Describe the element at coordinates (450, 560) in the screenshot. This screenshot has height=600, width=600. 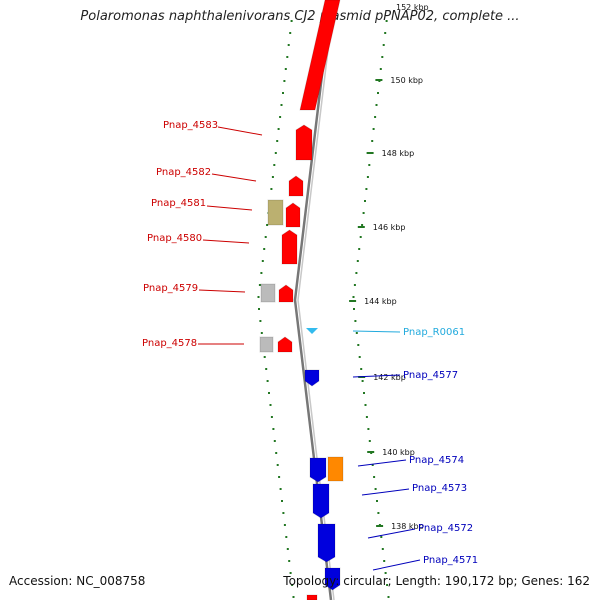
I see `gene-label: Pnap_4571` at that location.